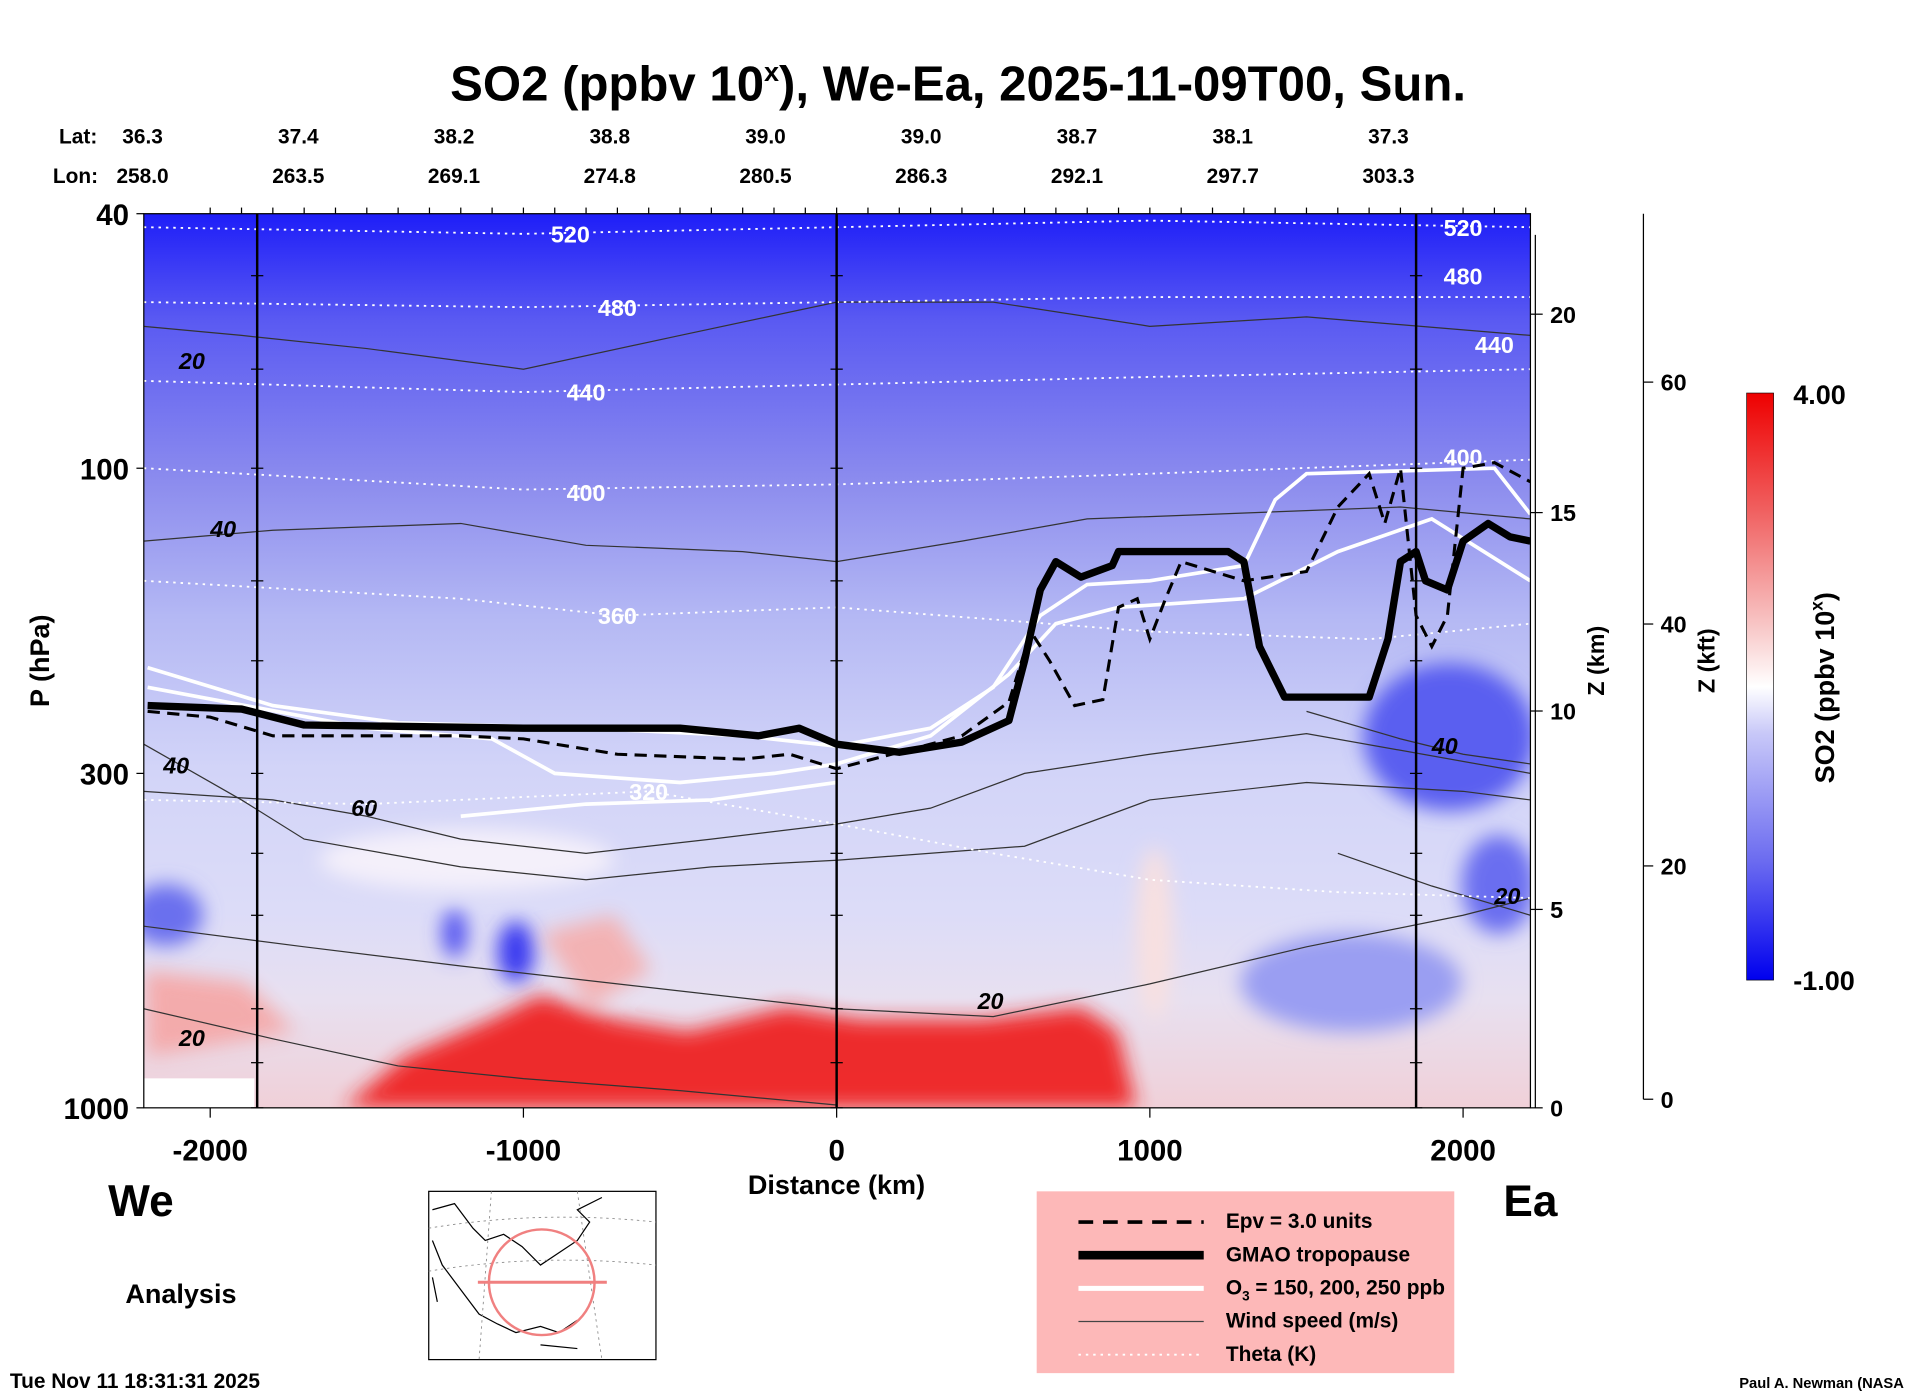 This screenshot has height=1394, width=1926. Describe the element at coordinates (836, 1151) in the screenshot. I see `x-tick-label: 0` at that location.